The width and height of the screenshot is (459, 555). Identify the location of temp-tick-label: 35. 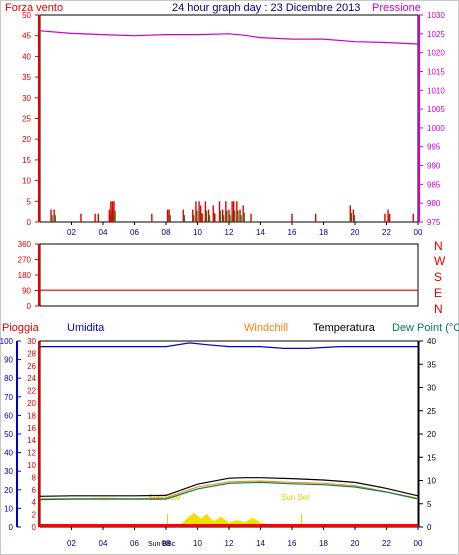
(431, 364).